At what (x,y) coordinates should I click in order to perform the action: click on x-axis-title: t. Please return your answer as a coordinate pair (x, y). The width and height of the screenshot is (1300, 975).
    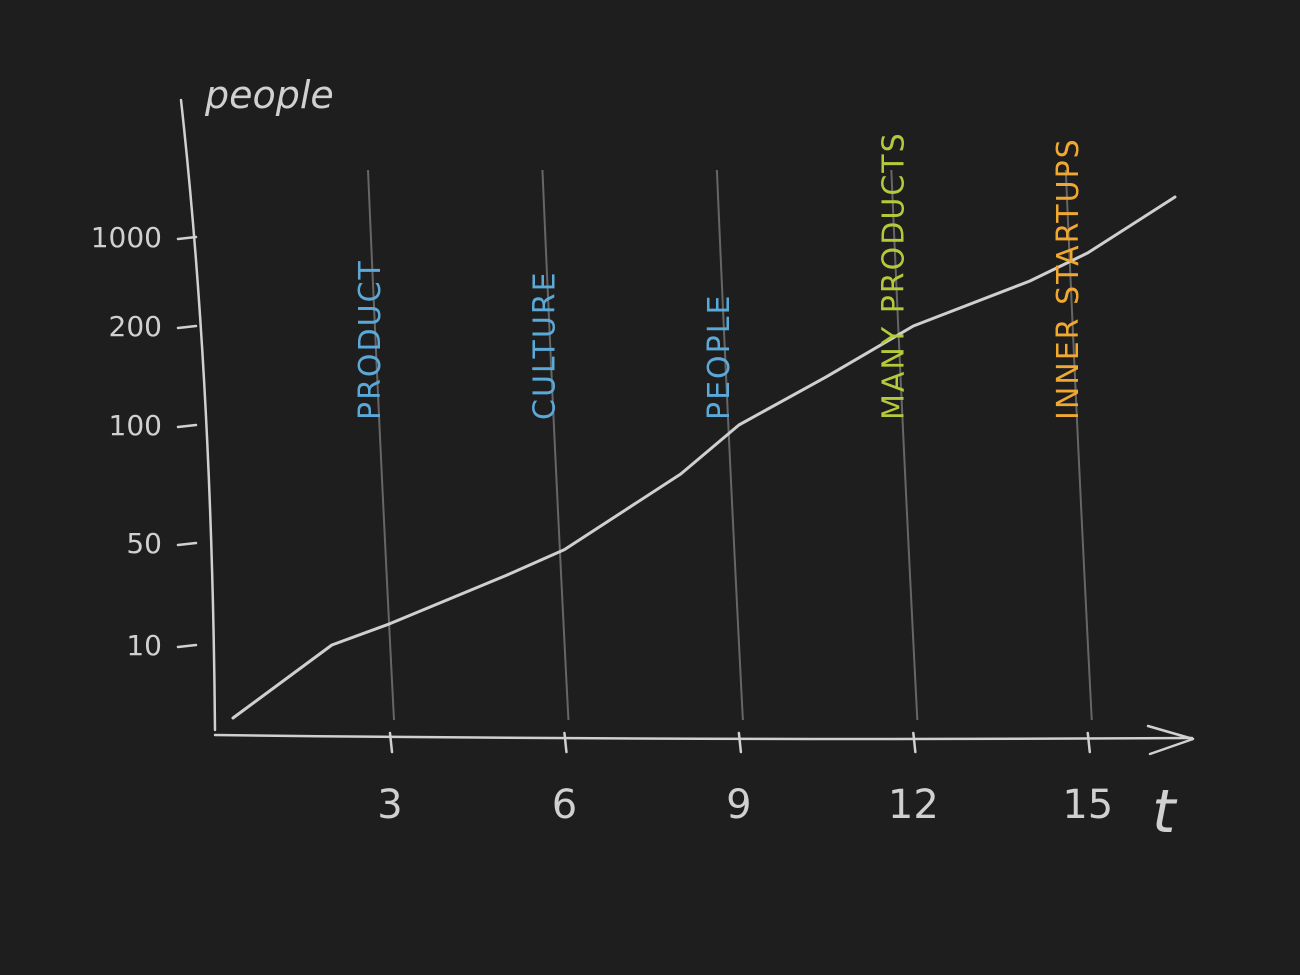
    Looking at the image, I should click on (1165, 812).